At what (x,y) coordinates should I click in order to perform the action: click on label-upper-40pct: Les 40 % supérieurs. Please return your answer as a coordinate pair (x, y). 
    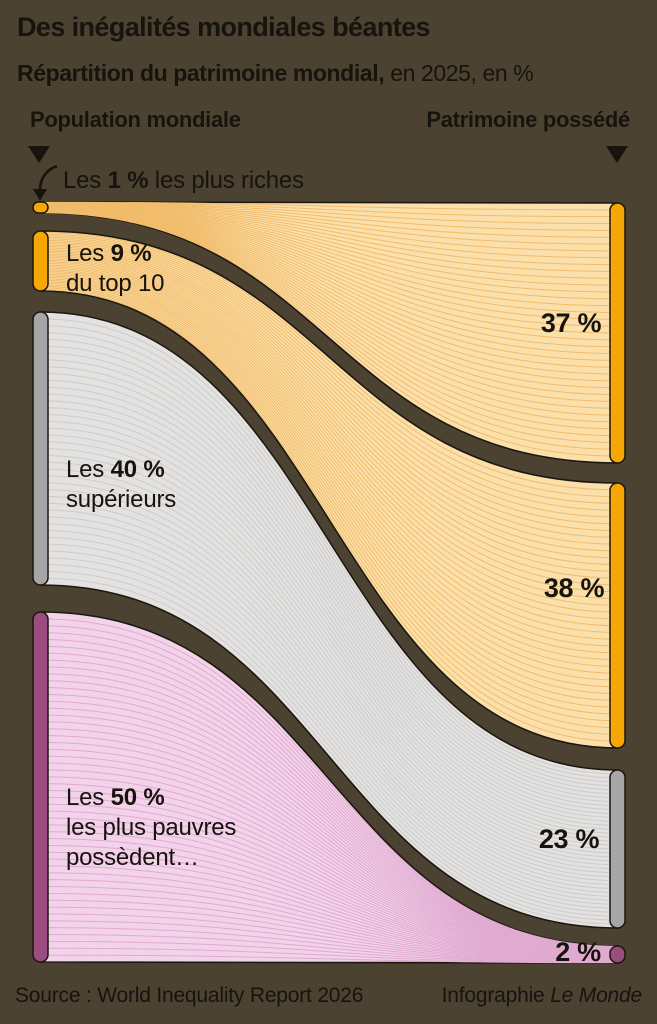
    Looking at the image, I should click on (121, 485).